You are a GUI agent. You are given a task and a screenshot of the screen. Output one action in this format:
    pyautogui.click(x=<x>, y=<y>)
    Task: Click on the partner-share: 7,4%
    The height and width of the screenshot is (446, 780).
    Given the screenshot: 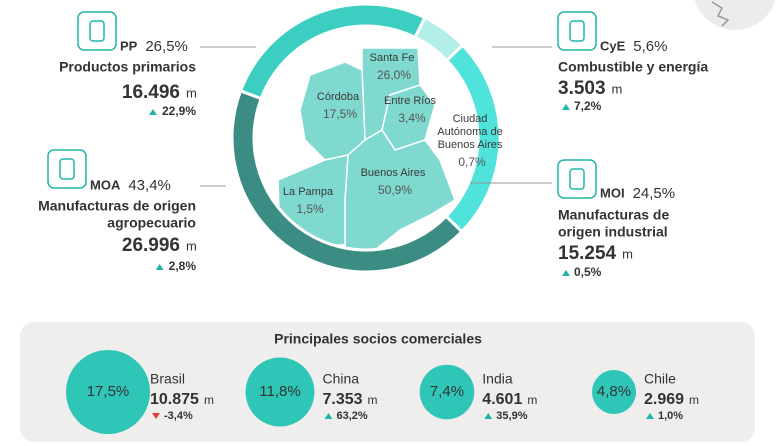 What is the action you would take?
    pyautogui.click(x=447, y=391)
    